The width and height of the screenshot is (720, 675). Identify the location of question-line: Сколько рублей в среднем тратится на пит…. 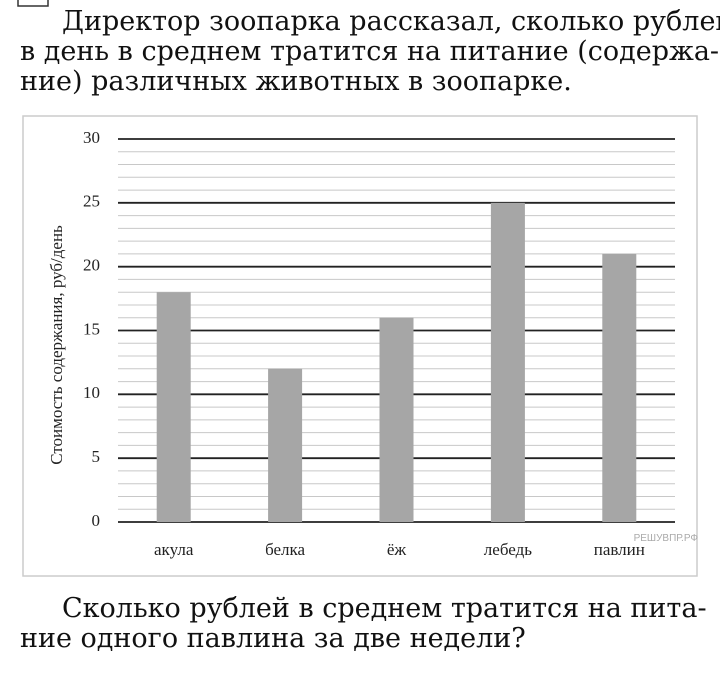
(384, 608).